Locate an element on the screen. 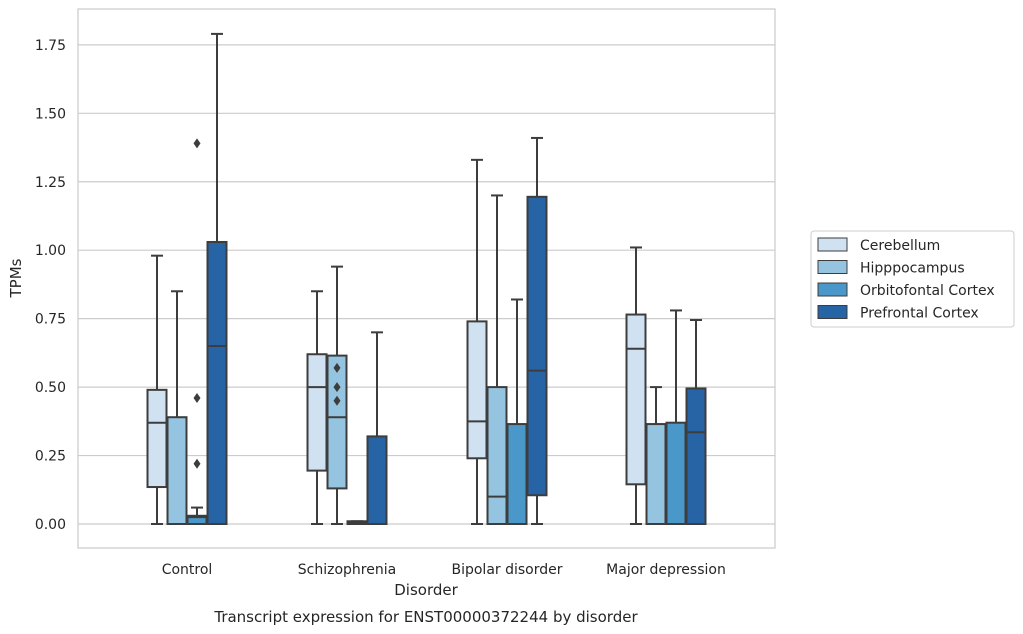 The width and height of the screenshot is (1023, 634). legend-frame is located at coordinates (912, 279).